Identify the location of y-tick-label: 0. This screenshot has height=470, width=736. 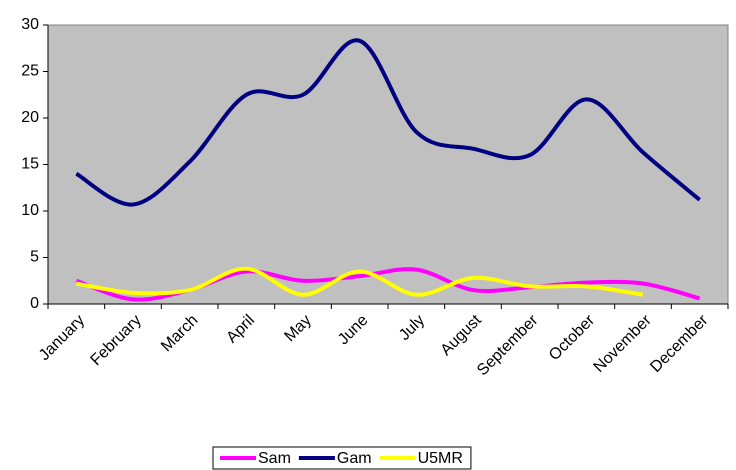
(34, 303).